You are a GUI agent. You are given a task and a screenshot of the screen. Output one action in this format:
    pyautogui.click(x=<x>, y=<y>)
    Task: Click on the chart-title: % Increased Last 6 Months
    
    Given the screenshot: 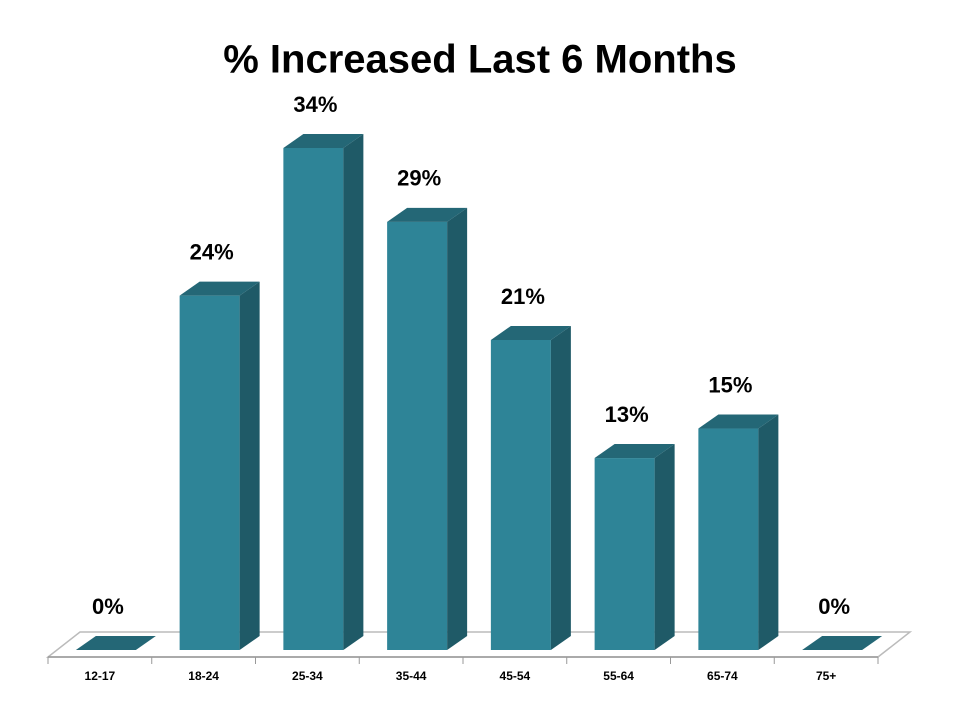 What is the action you would take?
    pyautogui.click(x=479, y=60)
    